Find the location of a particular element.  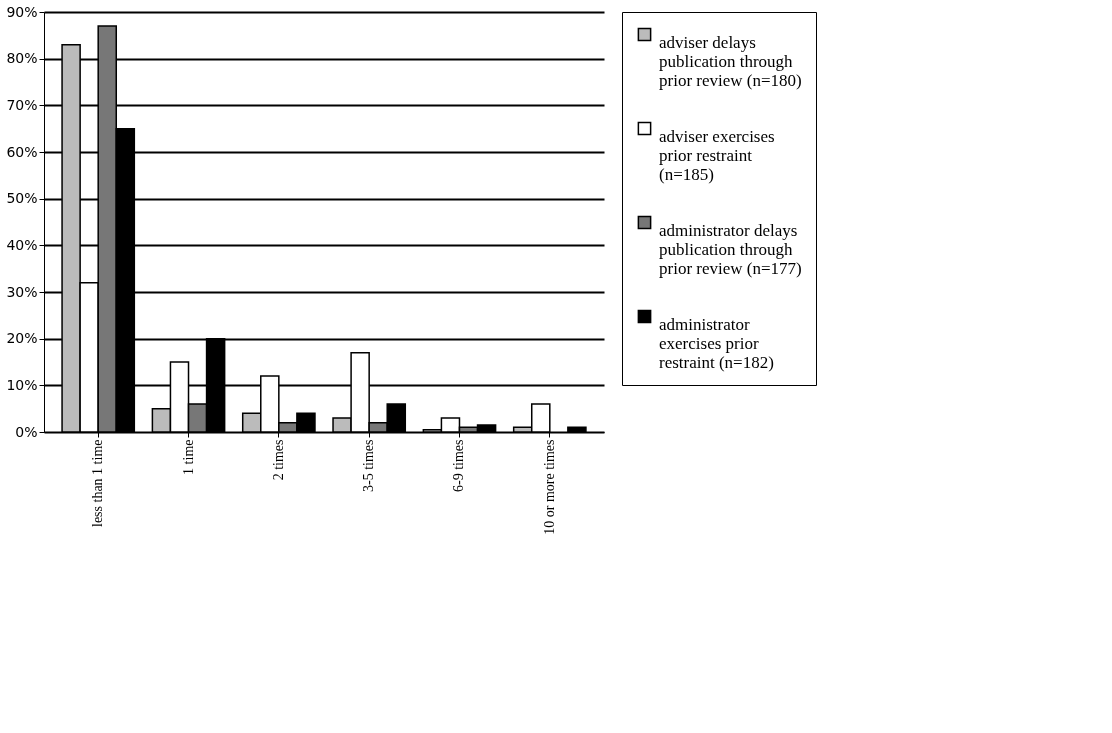

y-tick-label: 50% is located at coordinates (22, 198).